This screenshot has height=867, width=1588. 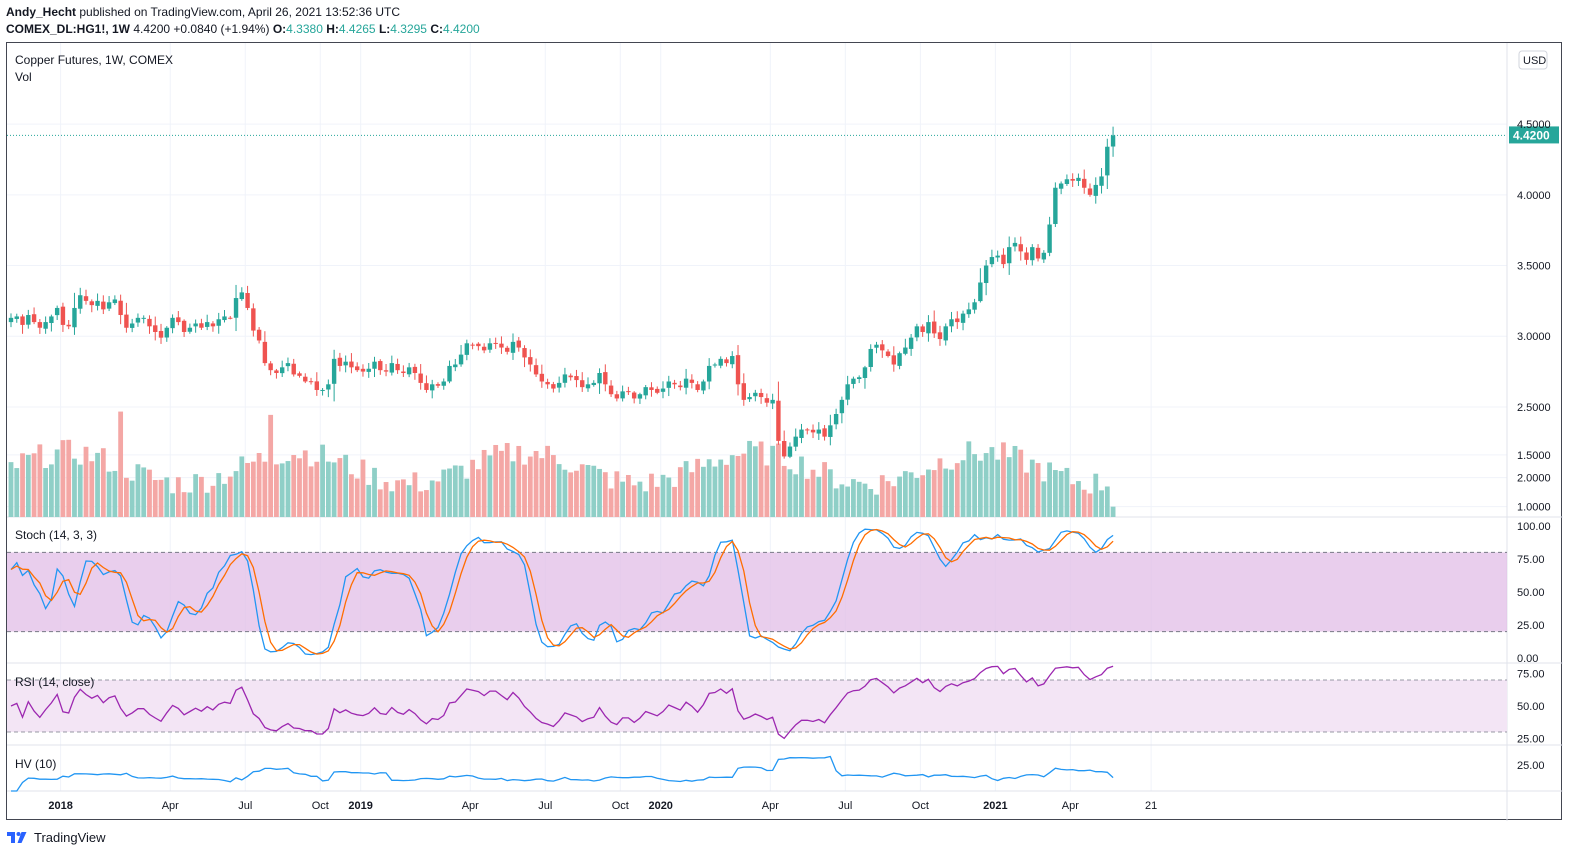 I want to click on stoch-tick-label: 100.00, so click(x=1534, y=527).